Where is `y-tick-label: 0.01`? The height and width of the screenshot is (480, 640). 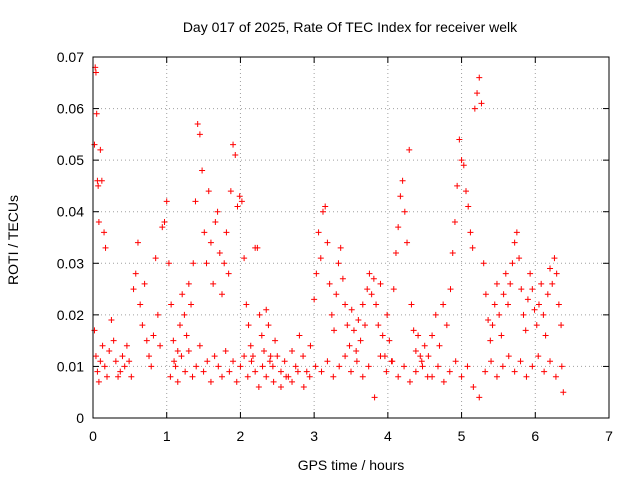
y-tick-label: 0.01 is located at coordinates (70, 366).